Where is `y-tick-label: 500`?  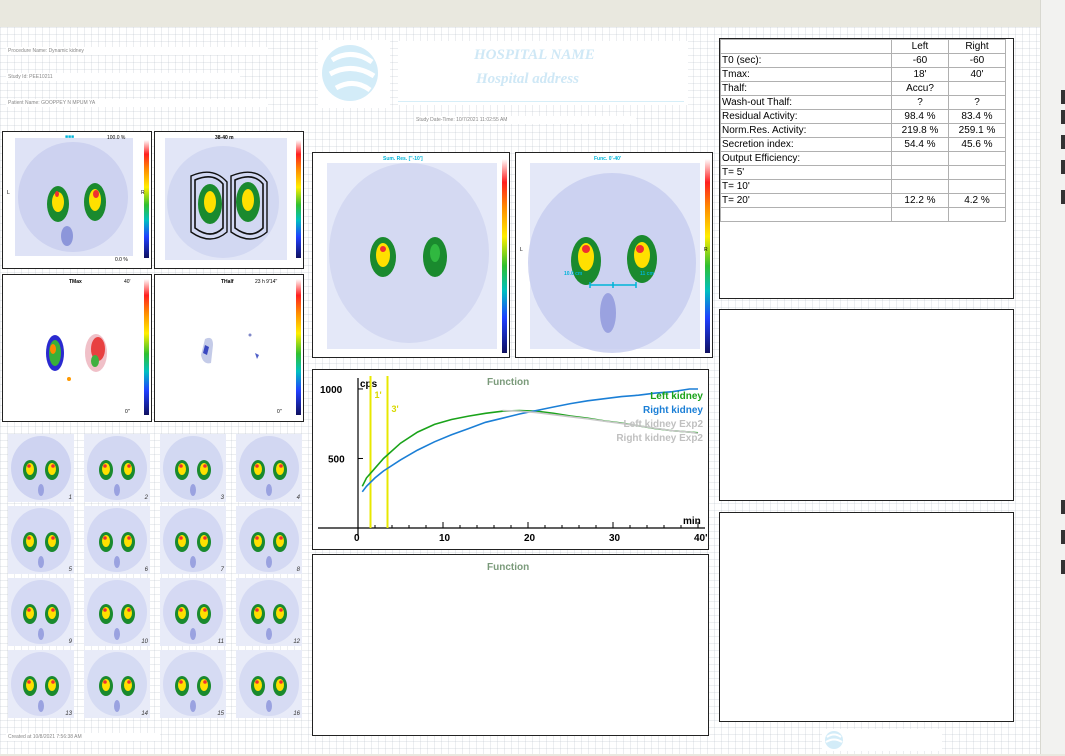
y-tick-label: 500 is located at coordinates (336, 459).